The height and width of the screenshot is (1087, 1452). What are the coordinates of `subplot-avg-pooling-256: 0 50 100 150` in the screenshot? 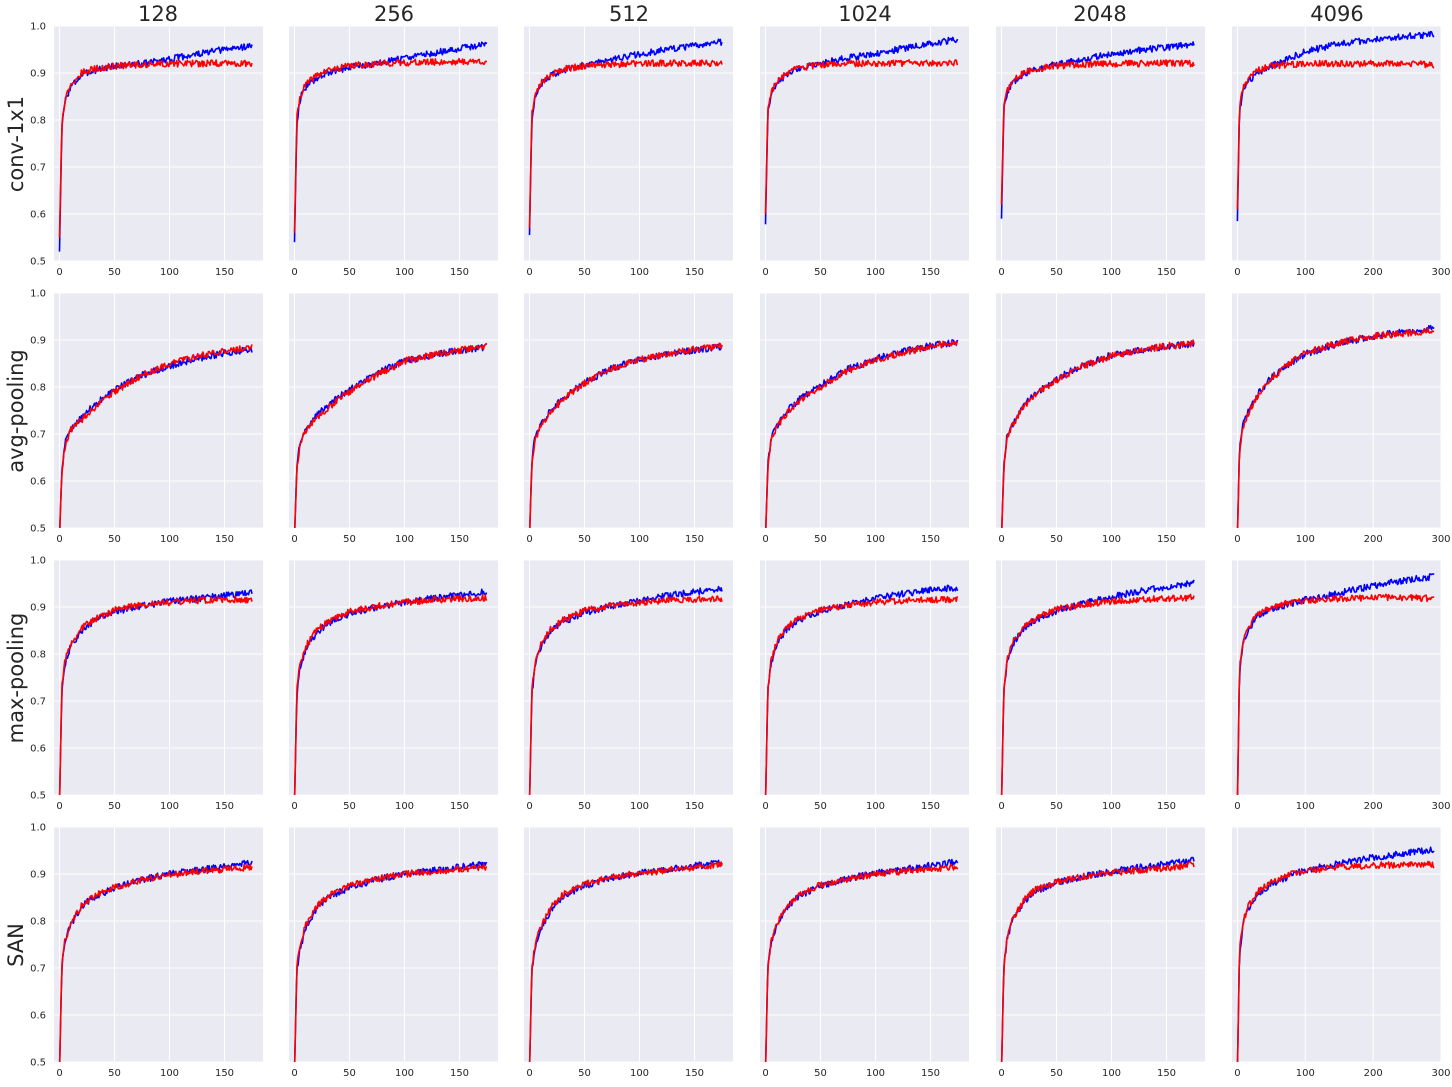 It's located at (393, 418).